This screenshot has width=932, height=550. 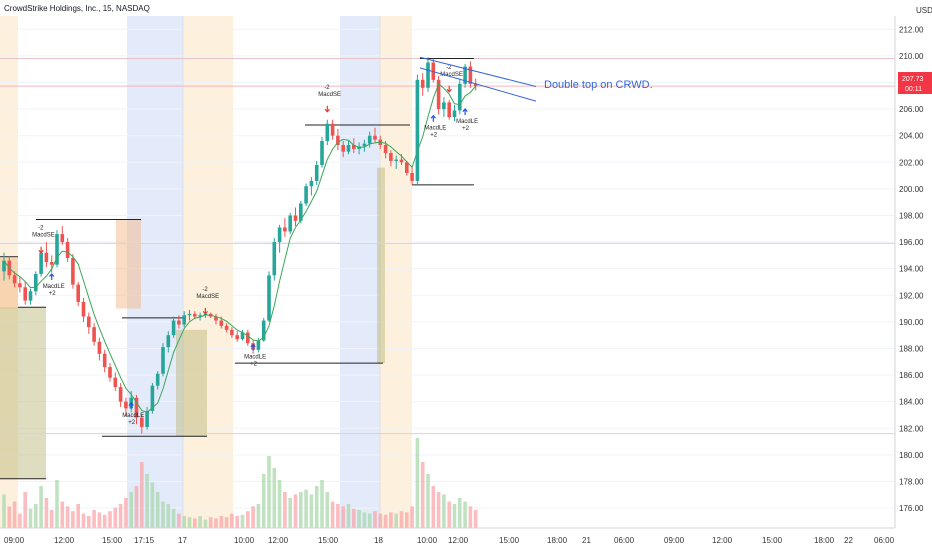 I want to click on price-countdown: 00:11, so click(x=913, y=89).